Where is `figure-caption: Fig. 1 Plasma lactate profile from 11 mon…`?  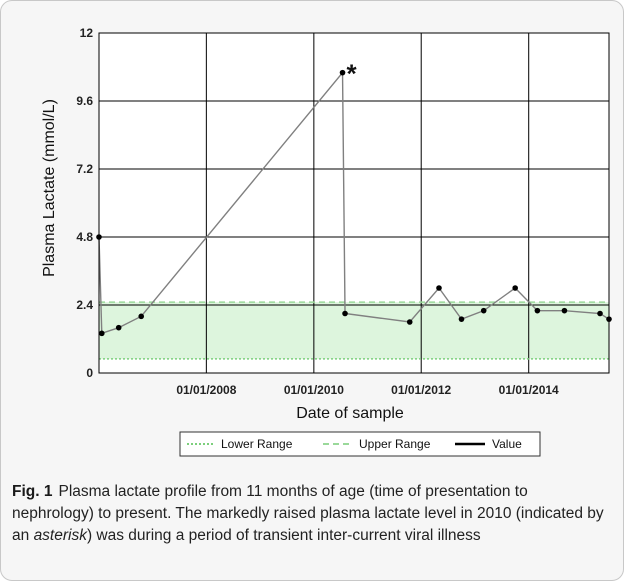 figure-caption: Fig. 1 Plasma lactate profile from 11 mon… is located at coordinates (312, 514).